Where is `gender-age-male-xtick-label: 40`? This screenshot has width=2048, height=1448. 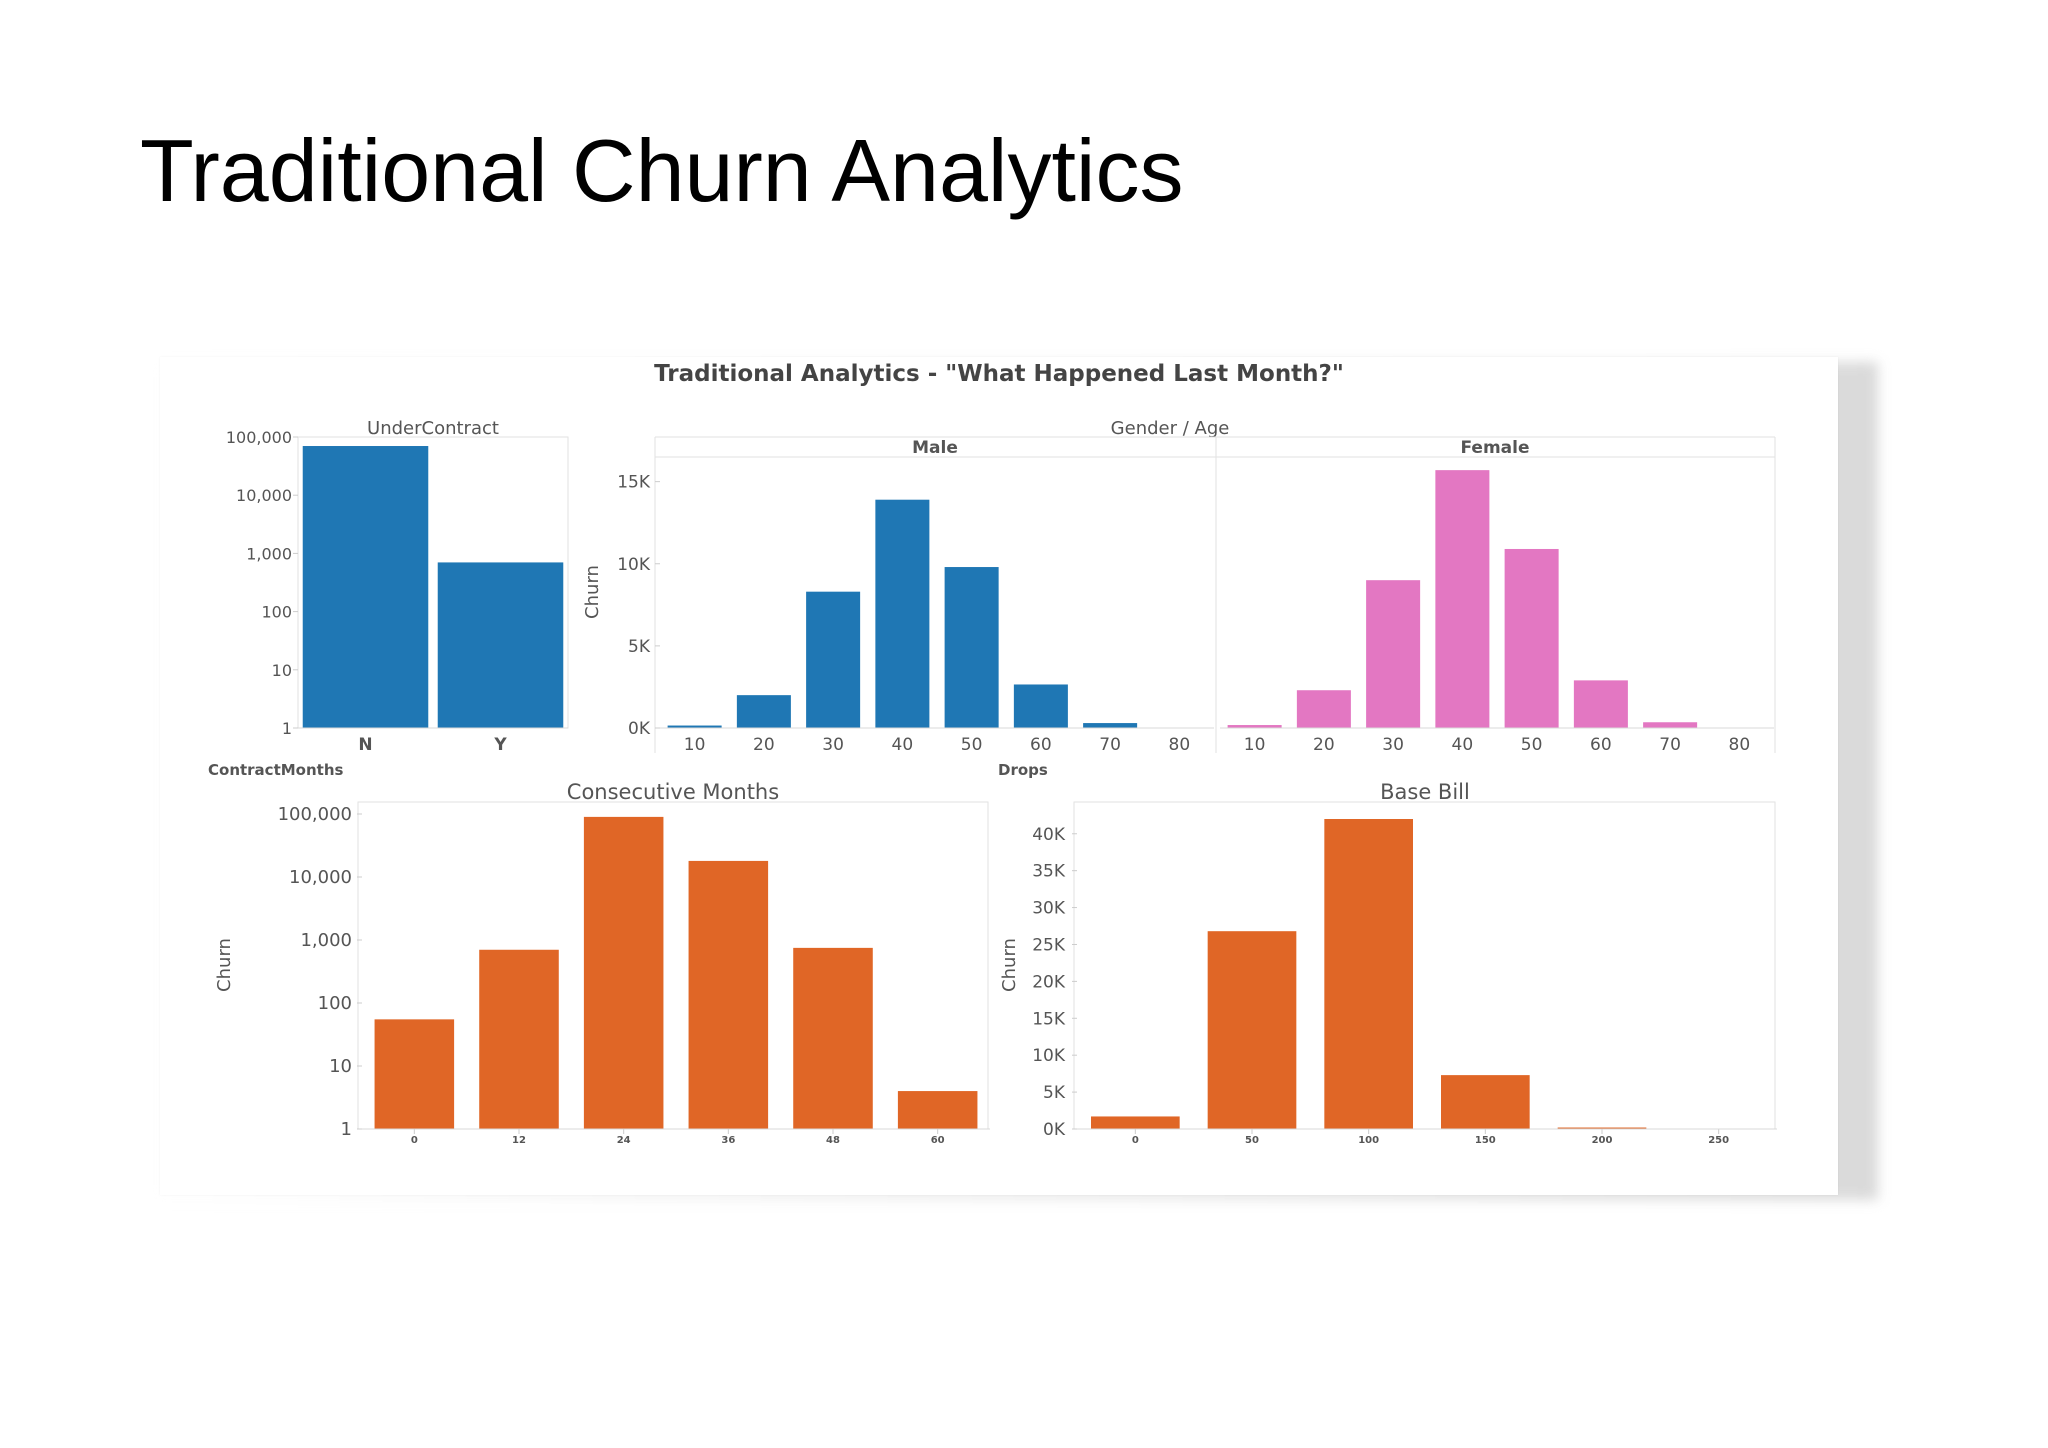
gender-age-male-xtick-label: 40 is located at coordinates (903, 745).